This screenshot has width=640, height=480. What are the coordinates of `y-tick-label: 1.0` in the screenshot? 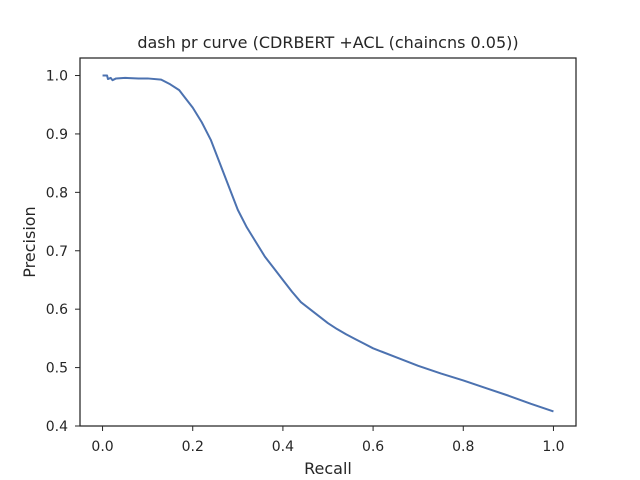 It's located at (57, 77).